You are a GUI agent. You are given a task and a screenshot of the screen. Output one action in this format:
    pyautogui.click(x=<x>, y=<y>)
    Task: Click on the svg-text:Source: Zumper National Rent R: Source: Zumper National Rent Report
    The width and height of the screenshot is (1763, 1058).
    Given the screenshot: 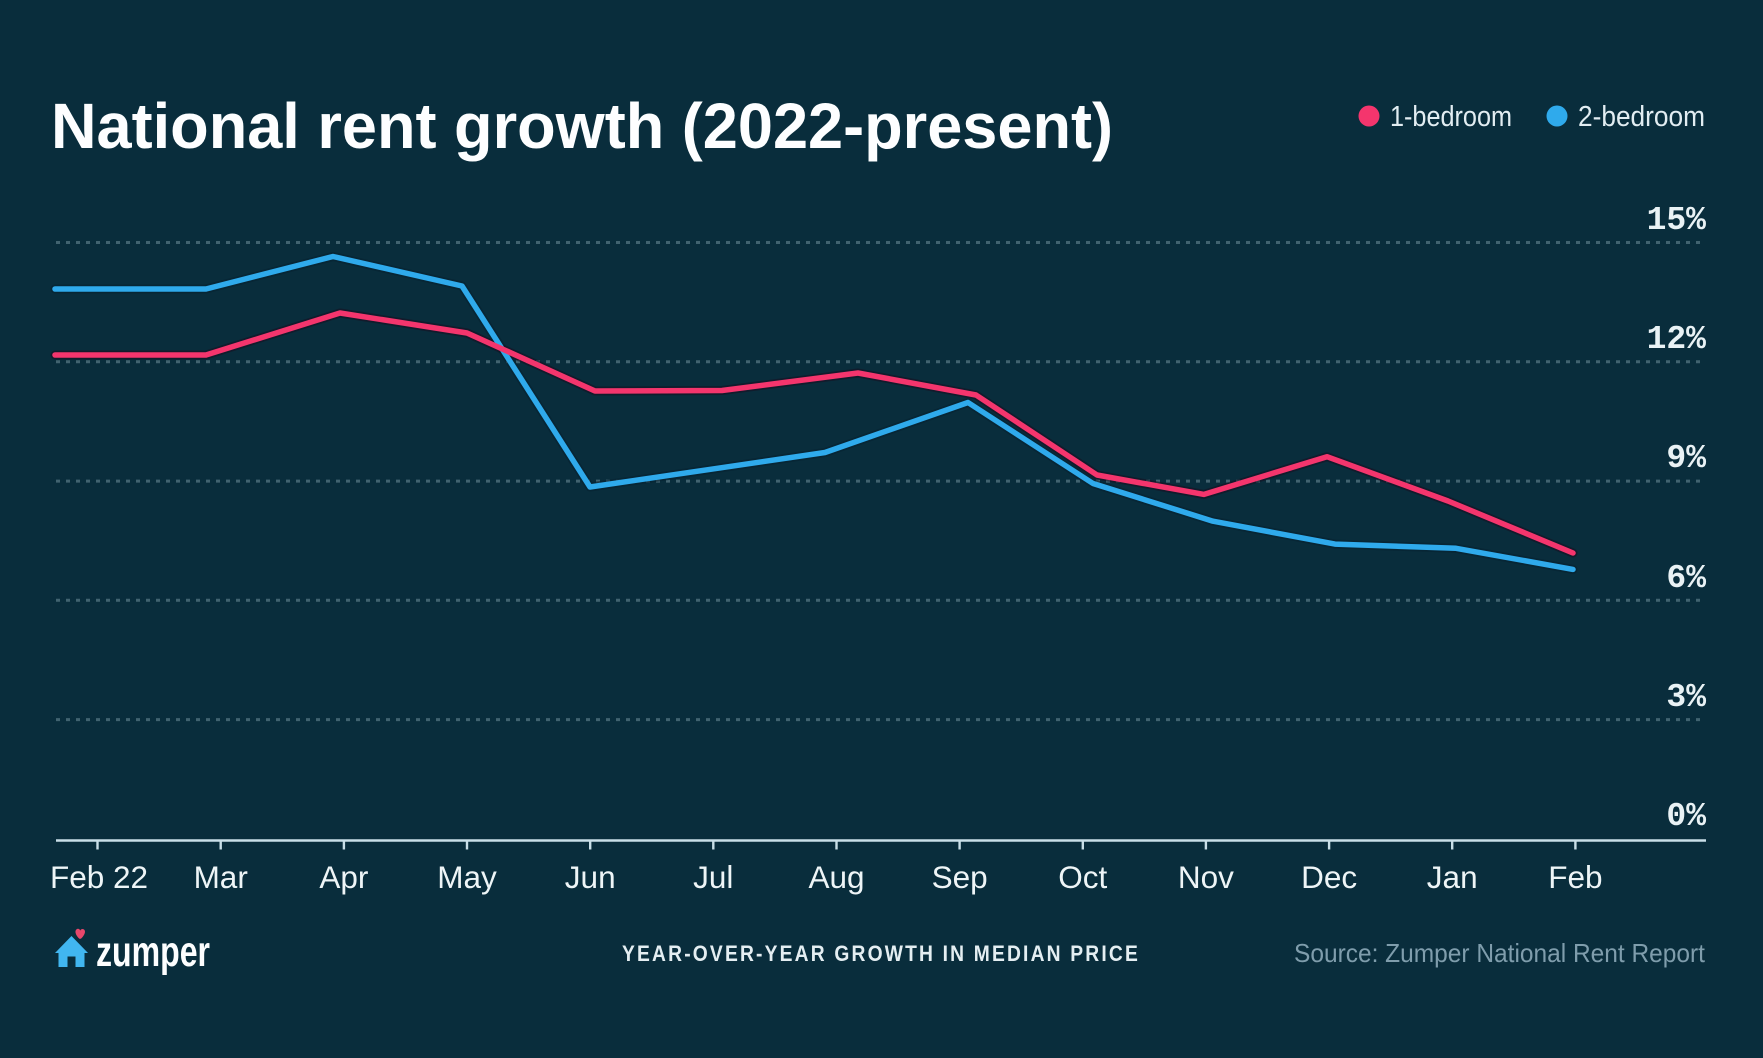 What is the action you would take?
    pyautogui.click(x=1500, y=953)
    